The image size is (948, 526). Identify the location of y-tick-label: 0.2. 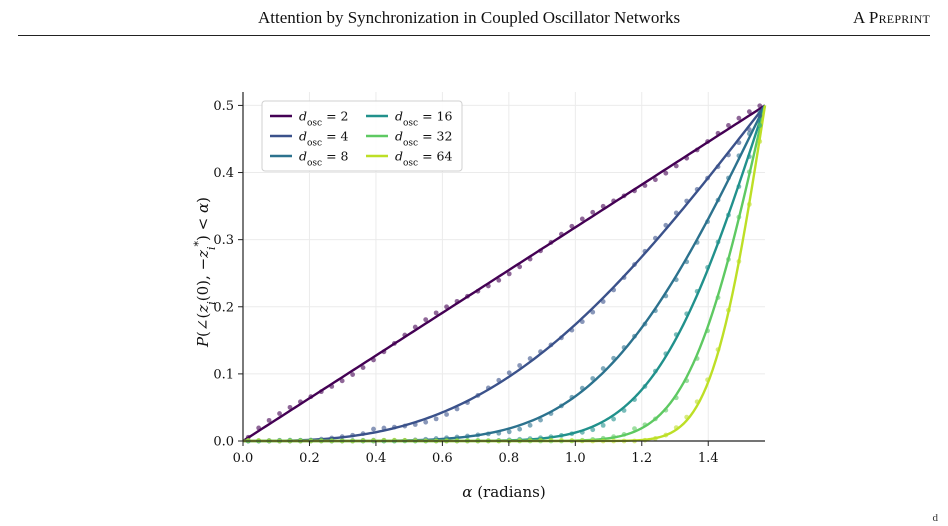
(223, 307).